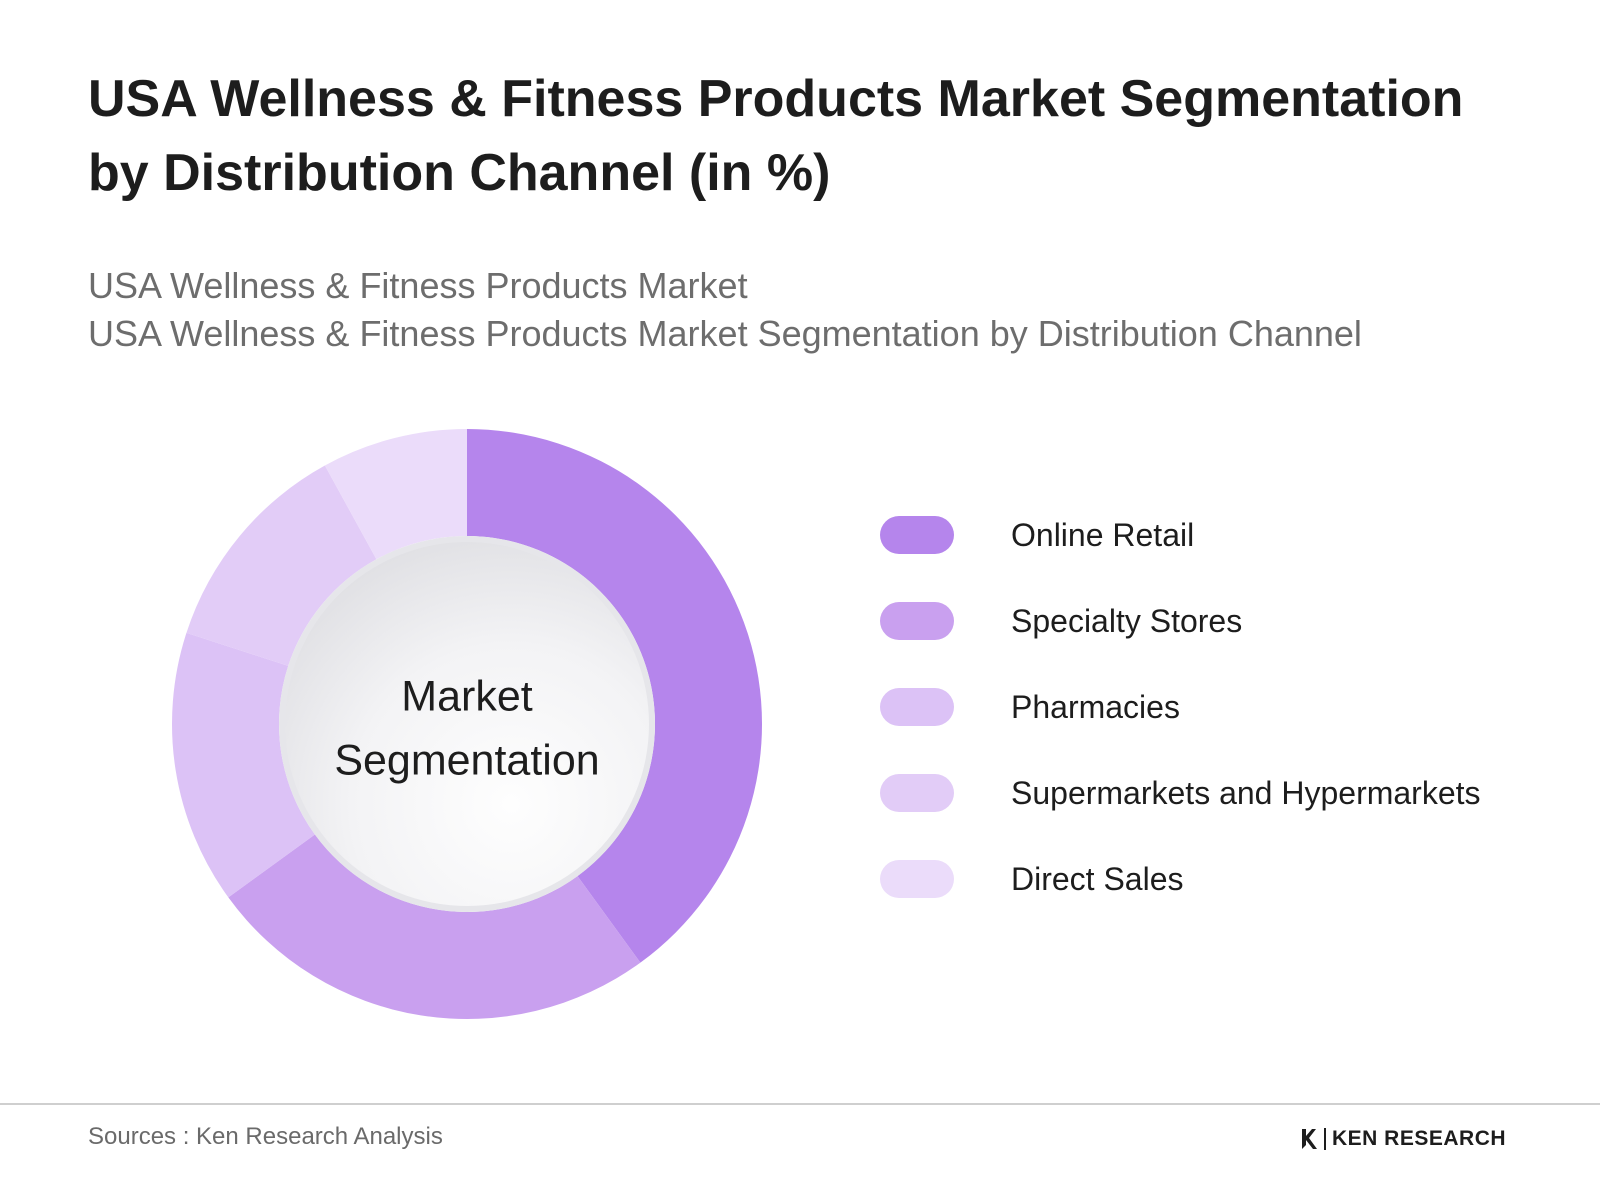 This screenshot has height=1200, width=1600. Describe the element at coordinates (281, 565) in the screenshot. I see `donut-slice-supermarkets-and-hypermarkets` at that location.